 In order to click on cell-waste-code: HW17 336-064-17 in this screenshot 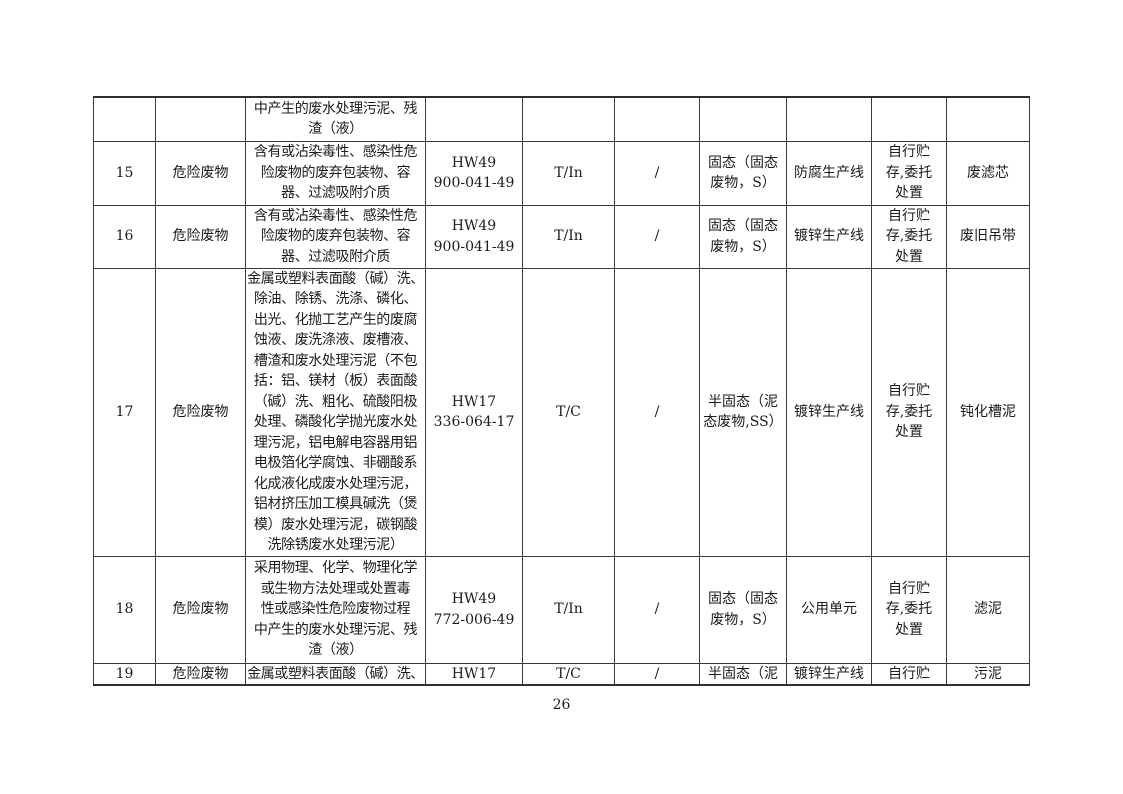, I will do `click(474, 412)`.